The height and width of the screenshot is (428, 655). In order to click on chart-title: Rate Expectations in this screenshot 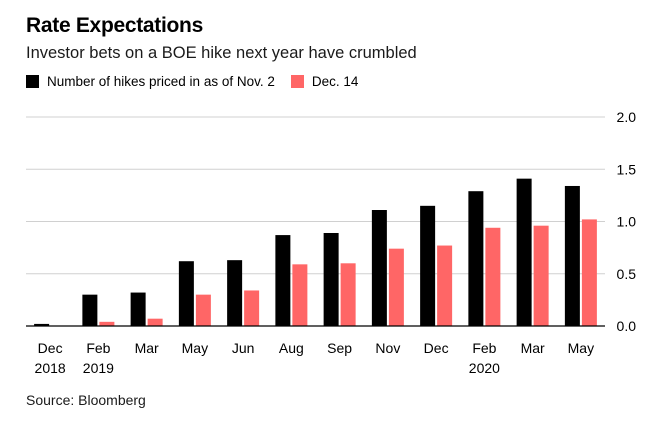, I will do `click(114, 25)`.